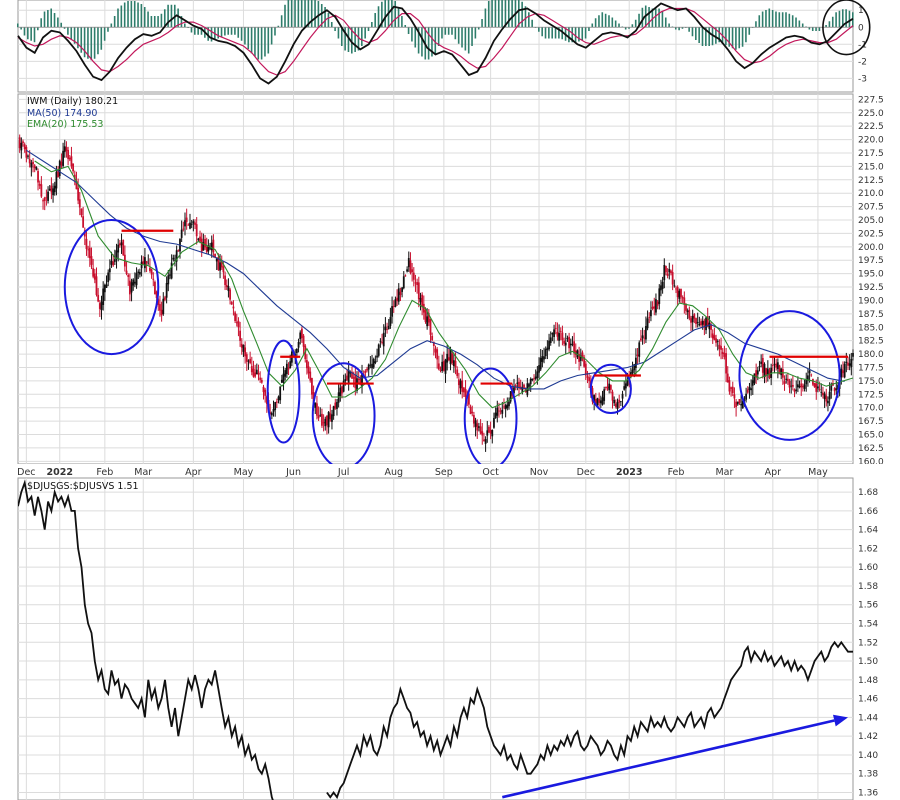  Describe the element at coordinates (868, 568) in the screenshot. I see `ratio-y-tick-label: 1.60` at that location.